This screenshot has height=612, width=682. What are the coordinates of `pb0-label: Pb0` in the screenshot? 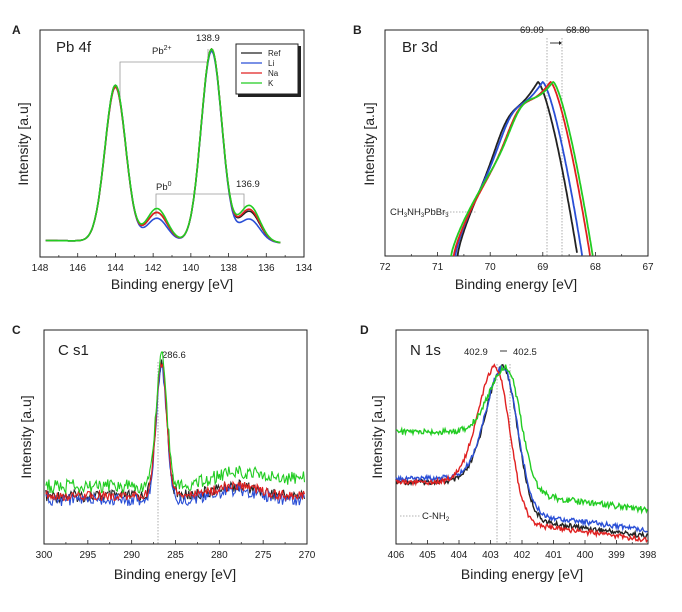 It's located at (164, 187).